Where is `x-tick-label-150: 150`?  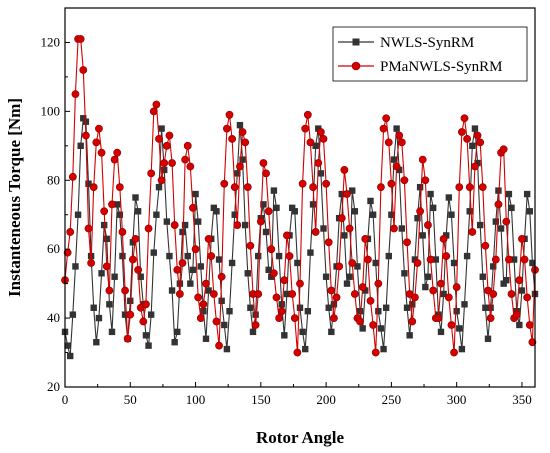 x-tick-label-150: 150 is located at coordinates (261, 399).